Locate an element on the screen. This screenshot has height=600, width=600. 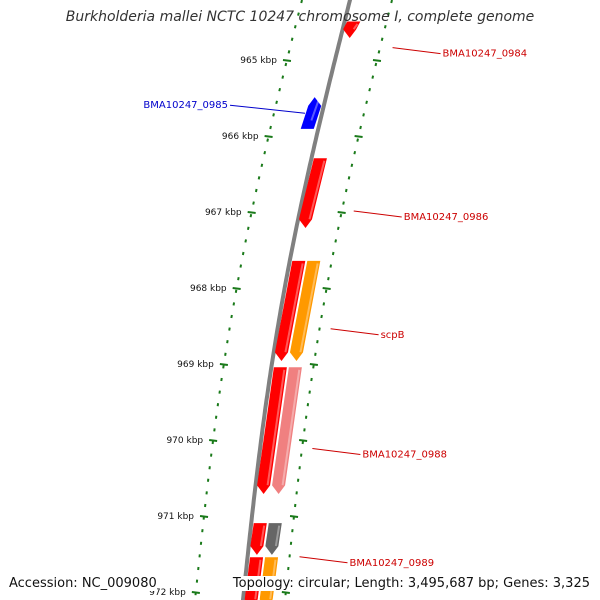
gene-0986-gene is located at coordinates (312, 193).